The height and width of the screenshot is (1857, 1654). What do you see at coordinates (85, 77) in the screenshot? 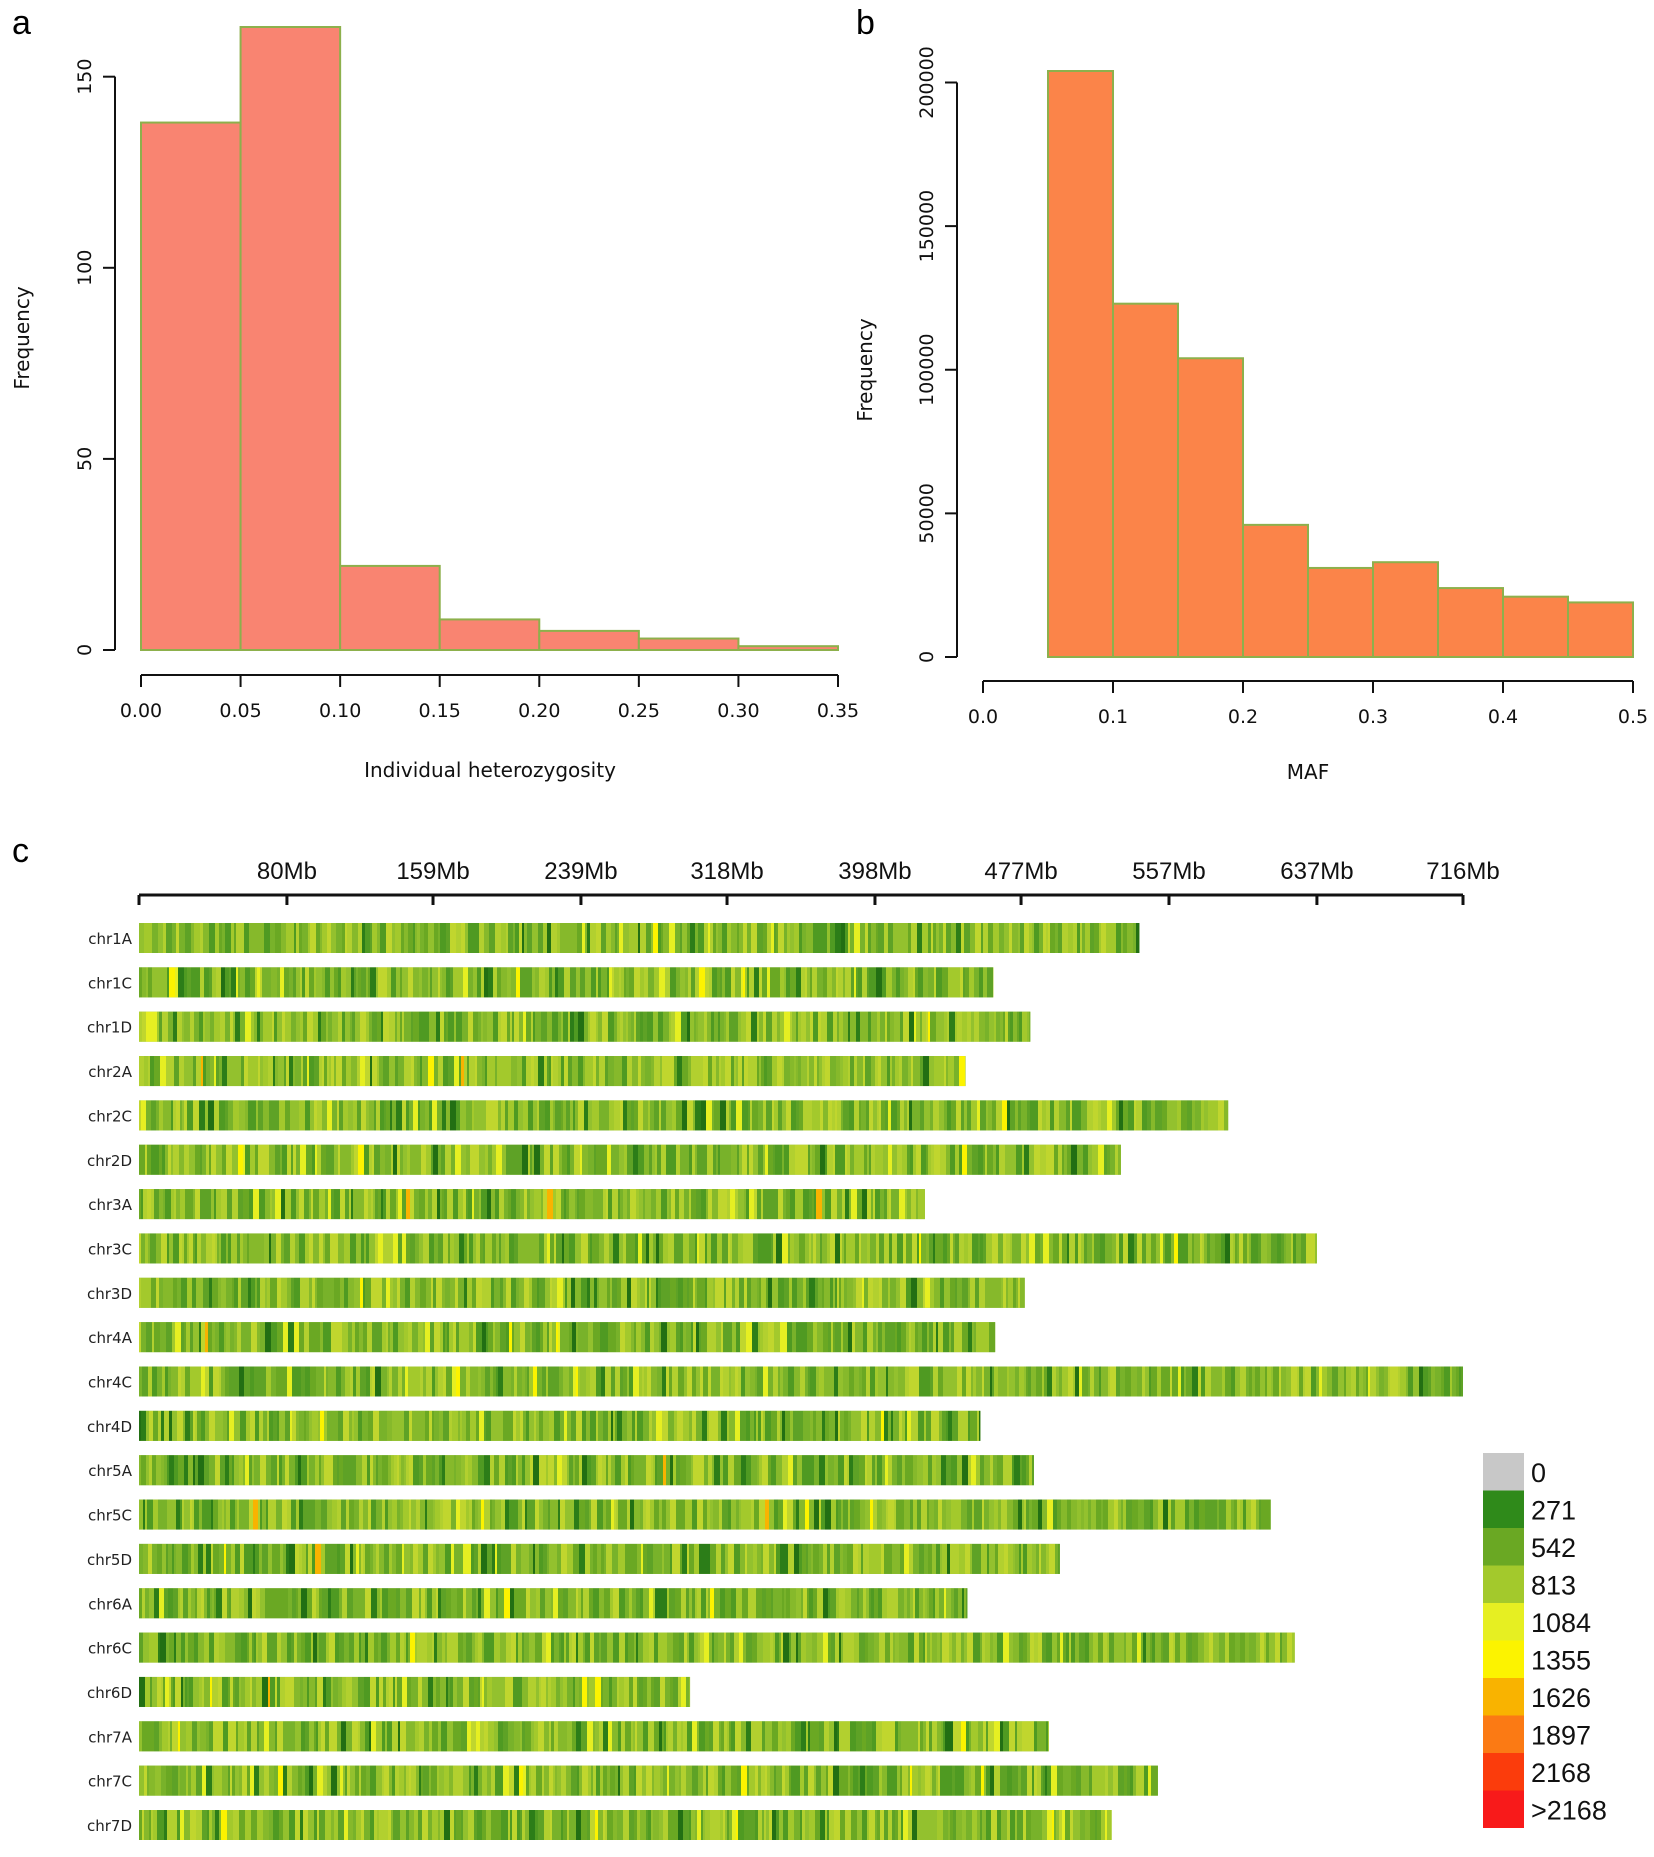
I see `histogram-a-y-tick-label: 150` at bounding box center [85, 77].